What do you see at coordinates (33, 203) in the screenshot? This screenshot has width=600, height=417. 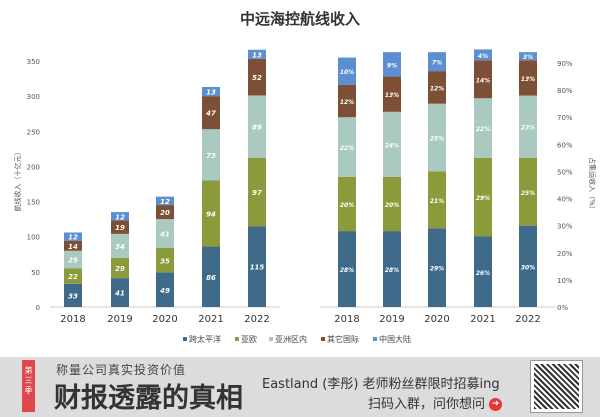 I see `y-tick-left: 150` at bounding box center [33, 203].